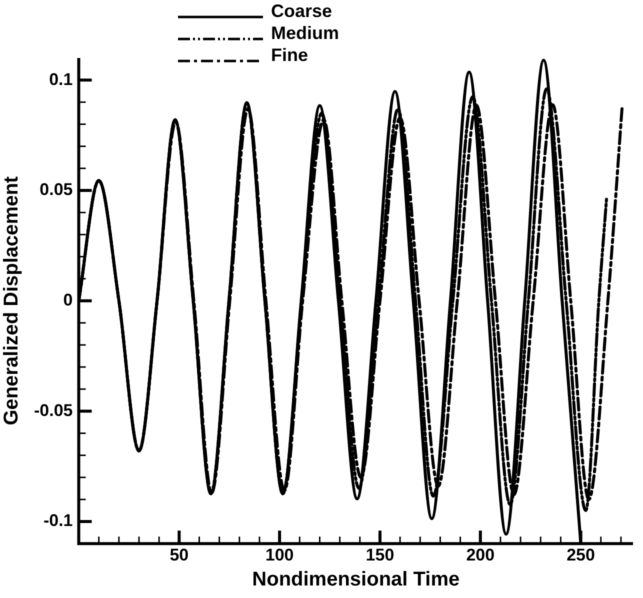  I want to click on y-tick-label: -0.1, so click(58, 520).